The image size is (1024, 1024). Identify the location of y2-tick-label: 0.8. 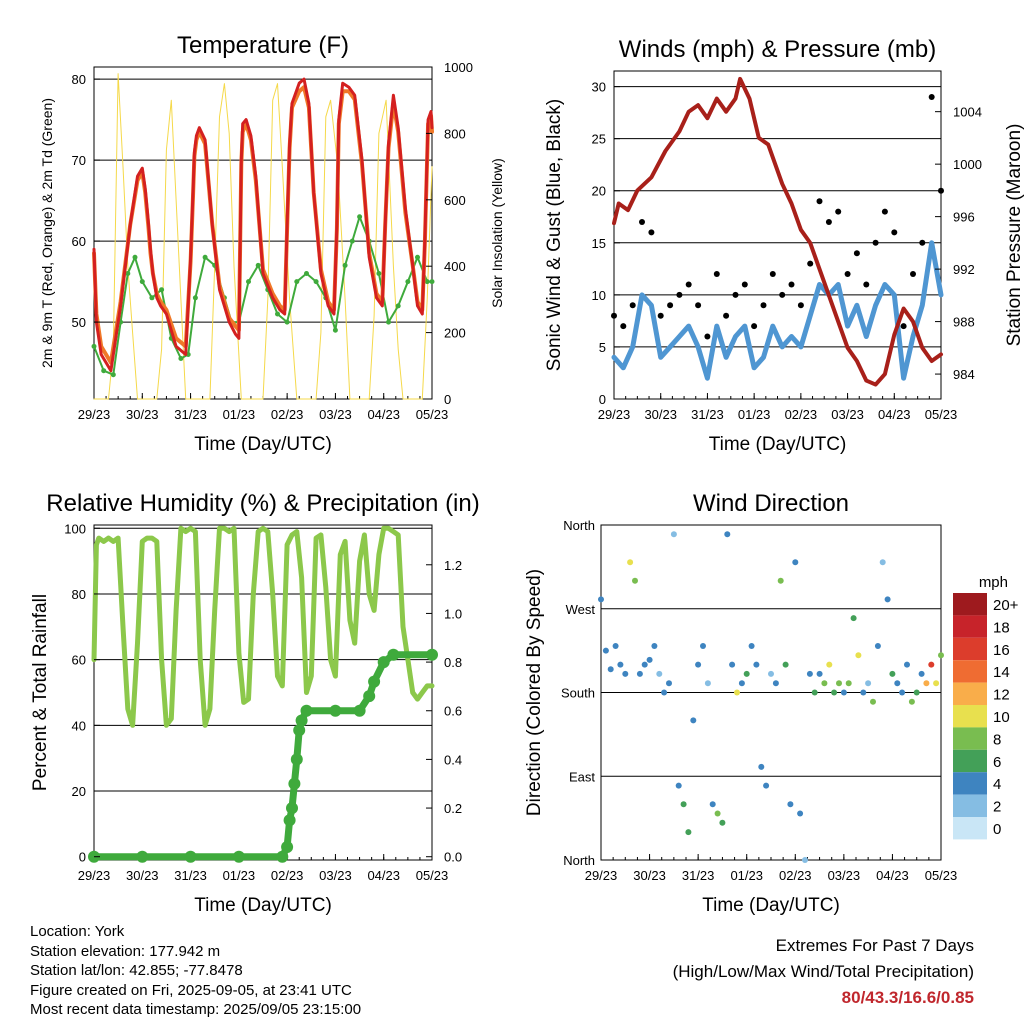
(453, 662).